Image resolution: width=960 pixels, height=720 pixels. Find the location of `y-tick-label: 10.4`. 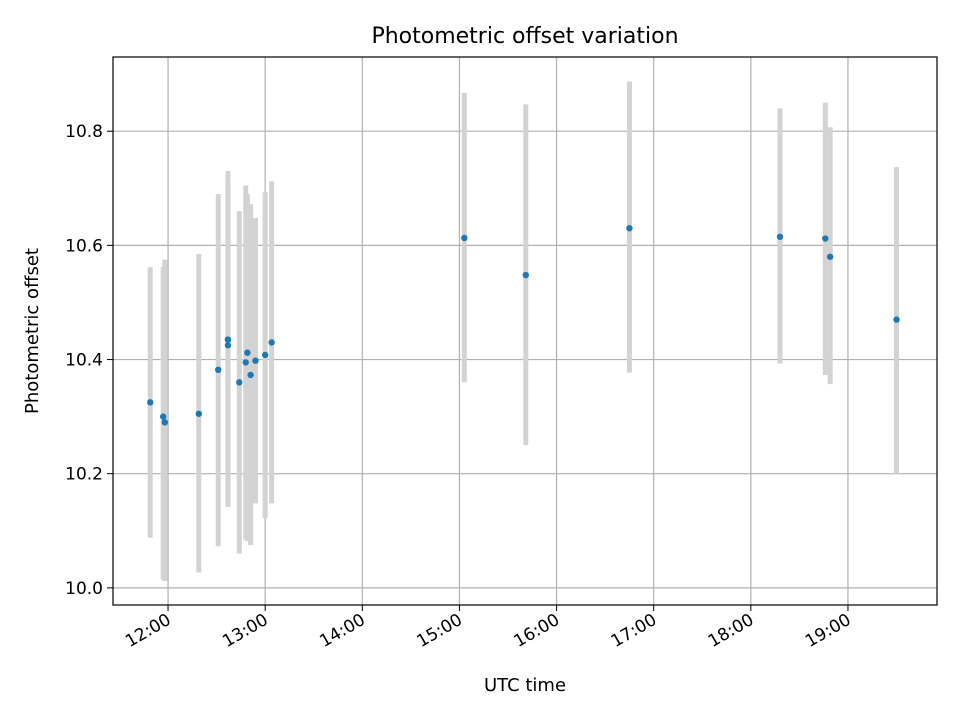

y-tick-label: 10.4 is located at coordinates (84, 361).